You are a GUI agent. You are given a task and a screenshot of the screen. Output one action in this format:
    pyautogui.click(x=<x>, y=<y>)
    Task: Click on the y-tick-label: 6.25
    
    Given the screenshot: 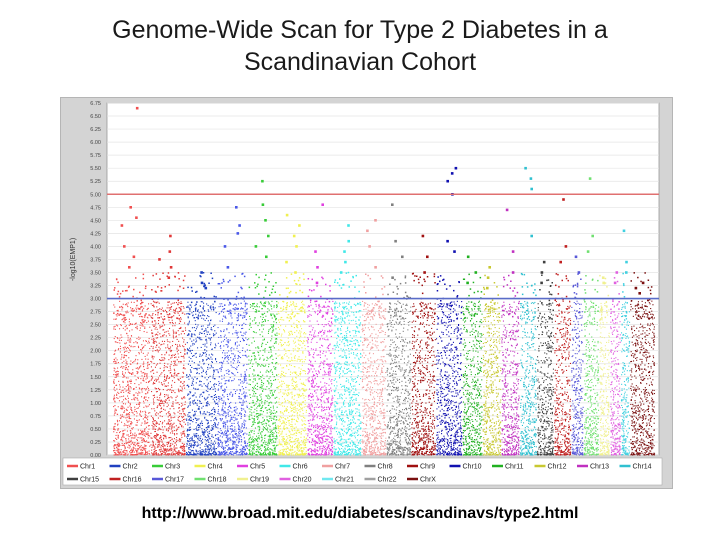 What is the action you would take?
    pyautogui.click(x=95, y=130)
    